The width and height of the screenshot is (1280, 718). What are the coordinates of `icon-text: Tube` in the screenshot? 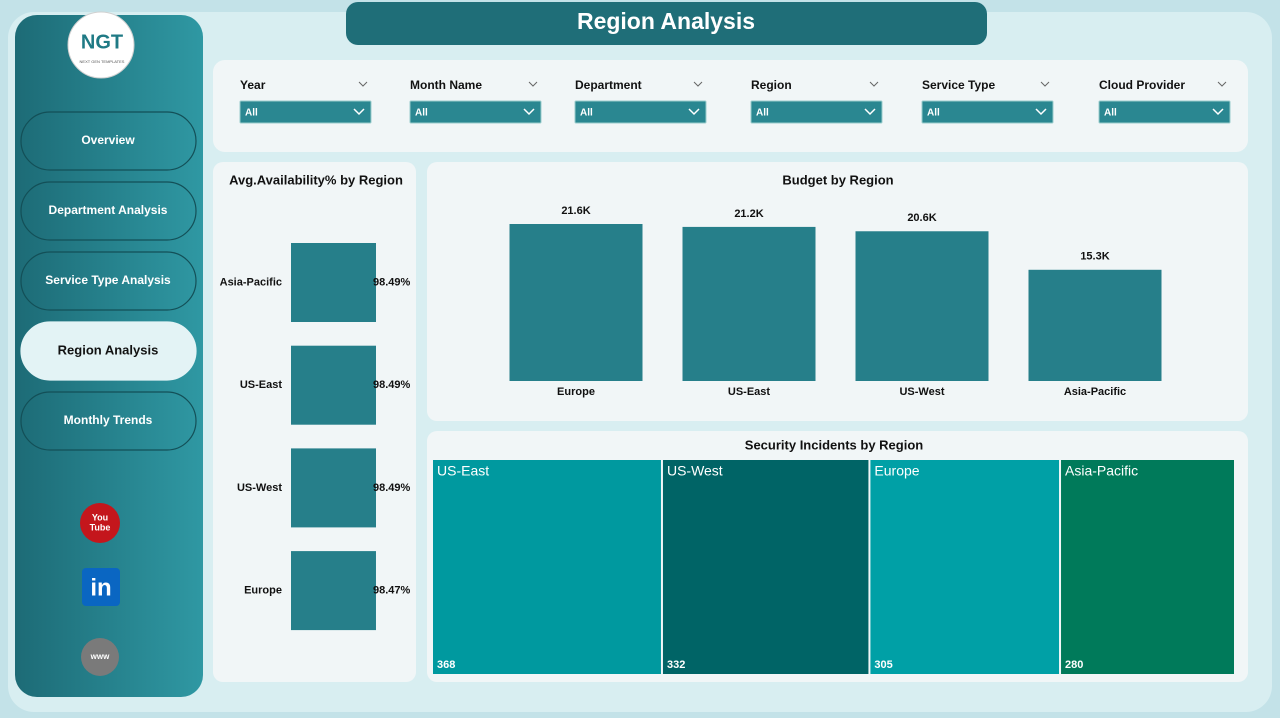 It's located at (100, 527).